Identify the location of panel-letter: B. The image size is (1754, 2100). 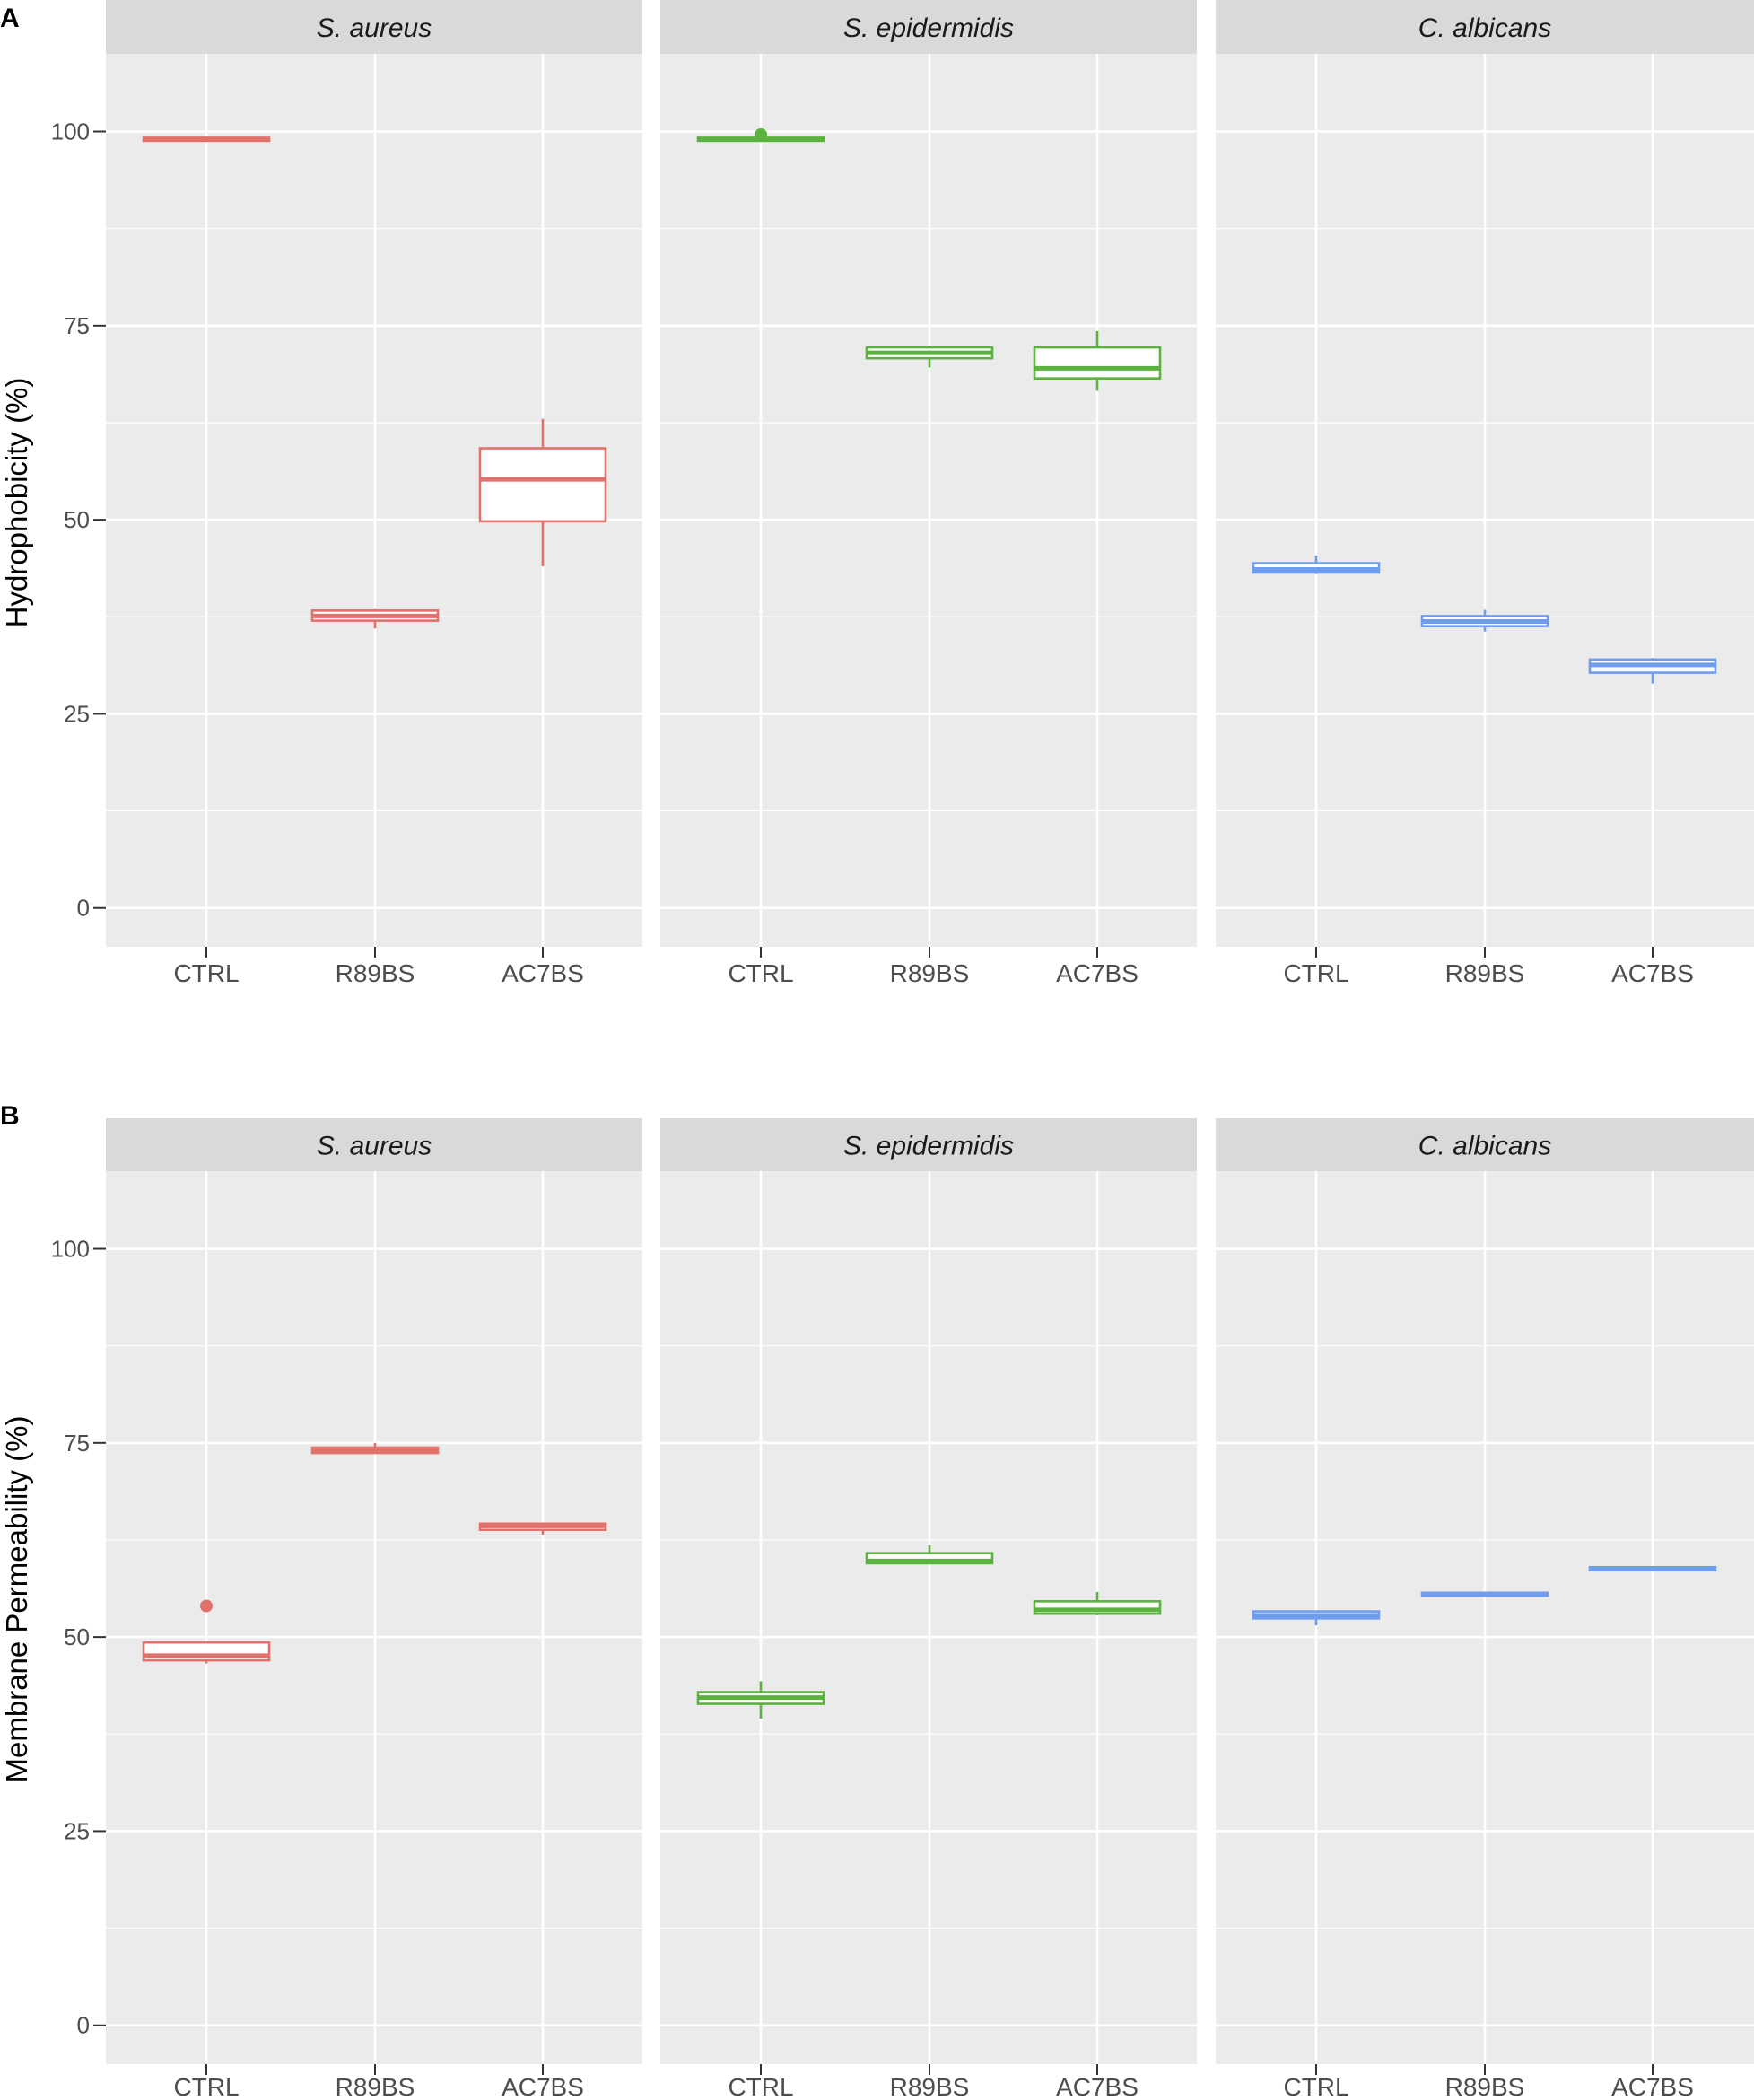
(10, 1116).